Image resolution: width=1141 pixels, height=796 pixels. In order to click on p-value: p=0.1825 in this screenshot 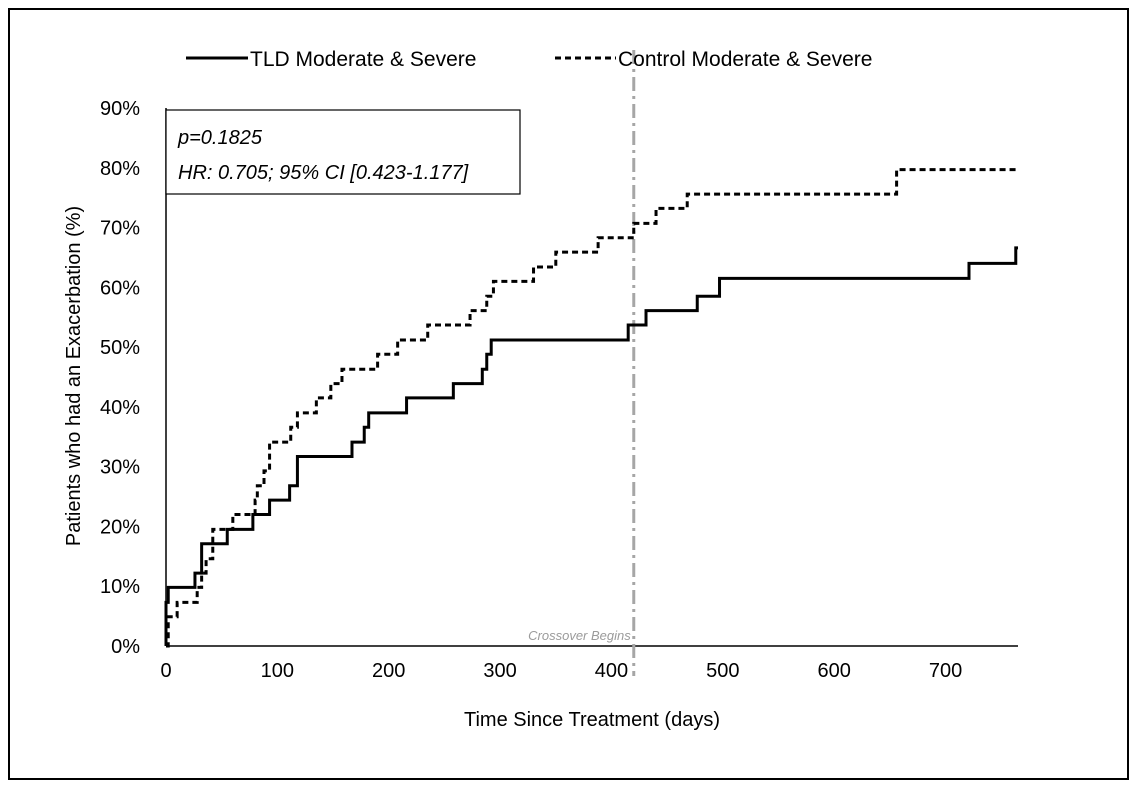, I will do `click(220, 138)`.